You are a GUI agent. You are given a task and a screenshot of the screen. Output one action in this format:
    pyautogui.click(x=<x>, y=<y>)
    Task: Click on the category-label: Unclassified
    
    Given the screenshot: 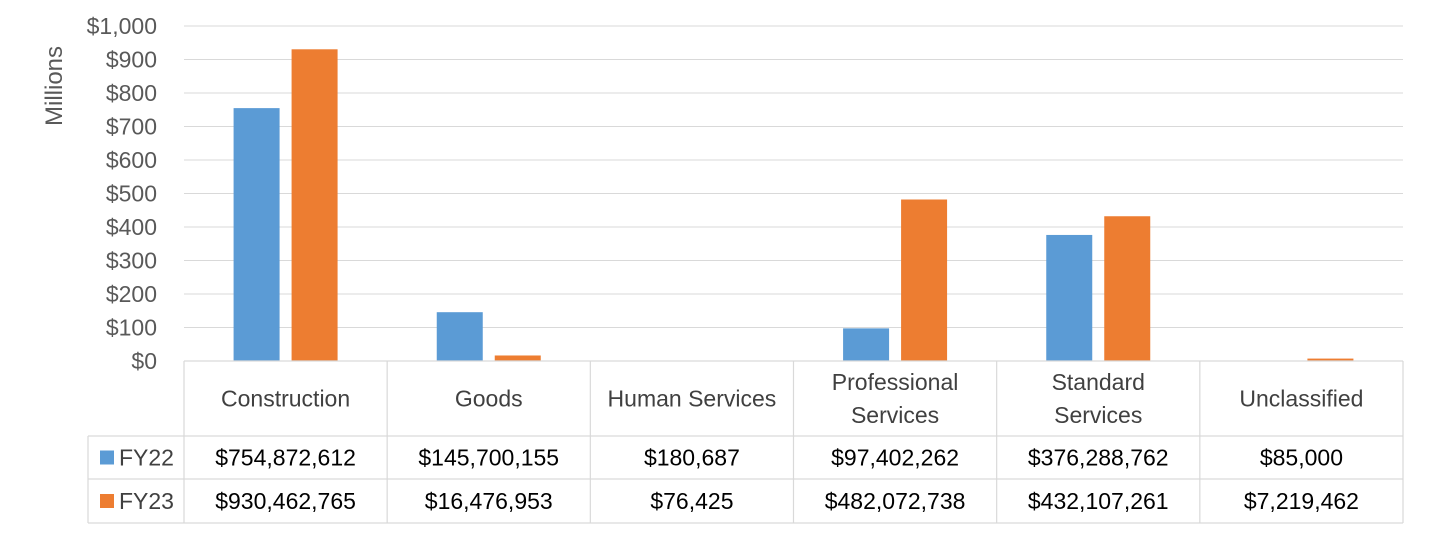 What is the action you would take?
    pyautogui.click(x=1301, y=399)
    